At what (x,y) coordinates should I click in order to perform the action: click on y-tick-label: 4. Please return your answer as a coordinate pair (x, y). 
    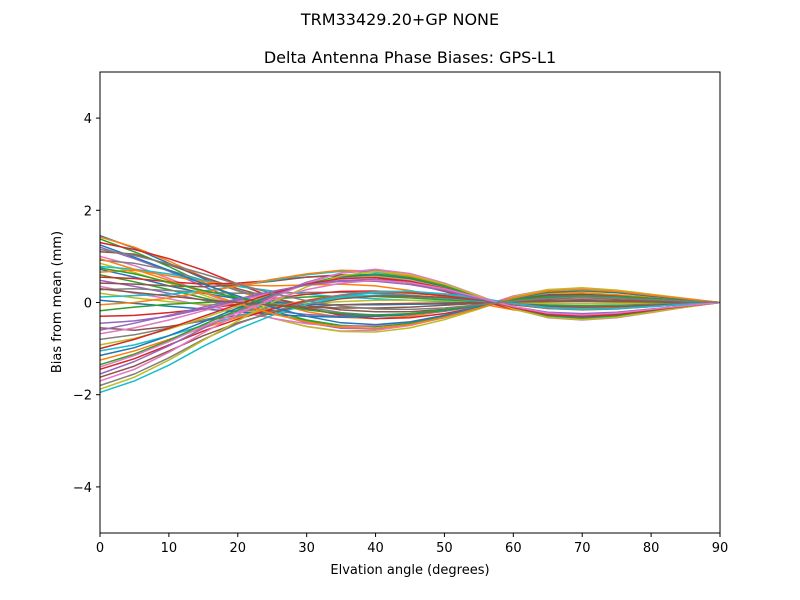
    Looking at the image, I should click on (88, 119).